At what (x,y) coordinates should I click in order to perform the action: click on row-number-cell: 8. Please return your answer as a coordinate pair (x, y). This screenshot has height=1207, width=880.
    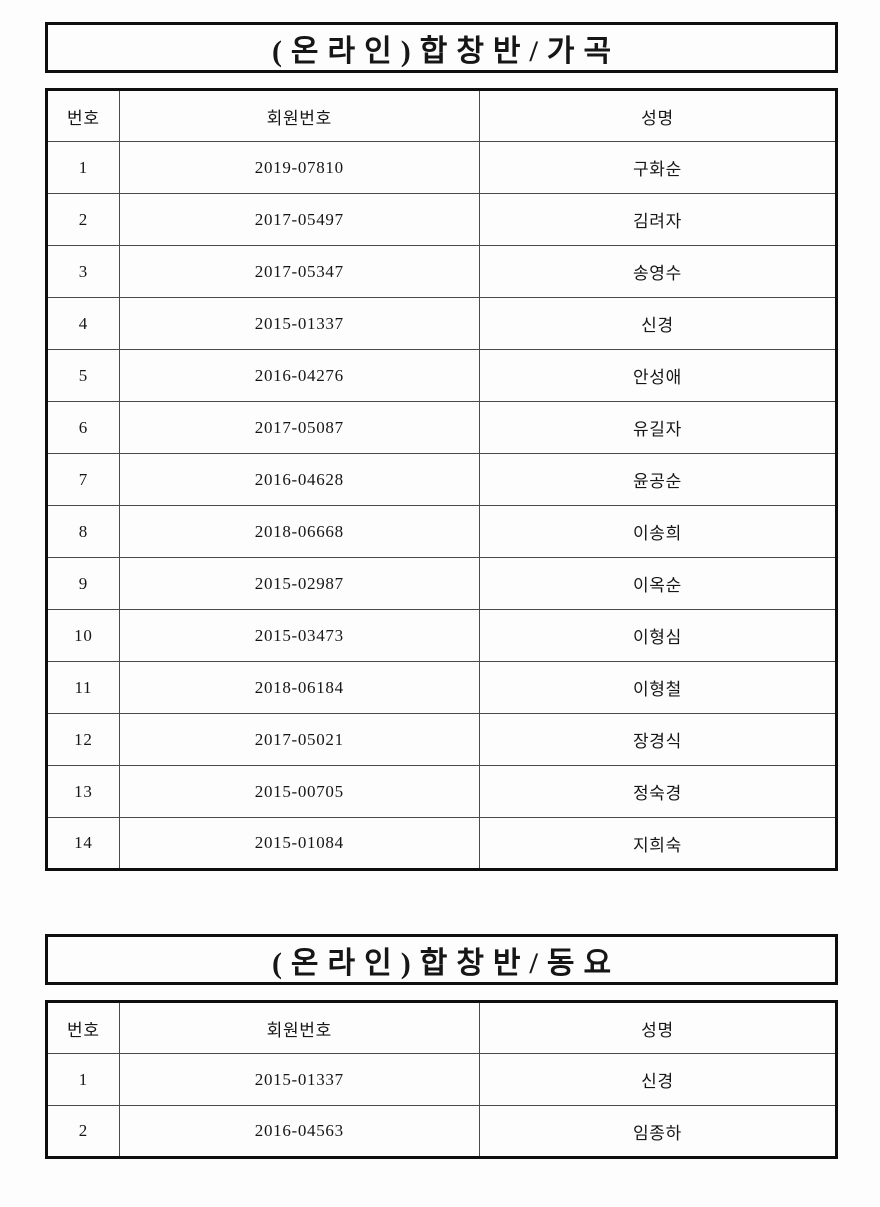
    Looking at the image, I should click on (83, 531).